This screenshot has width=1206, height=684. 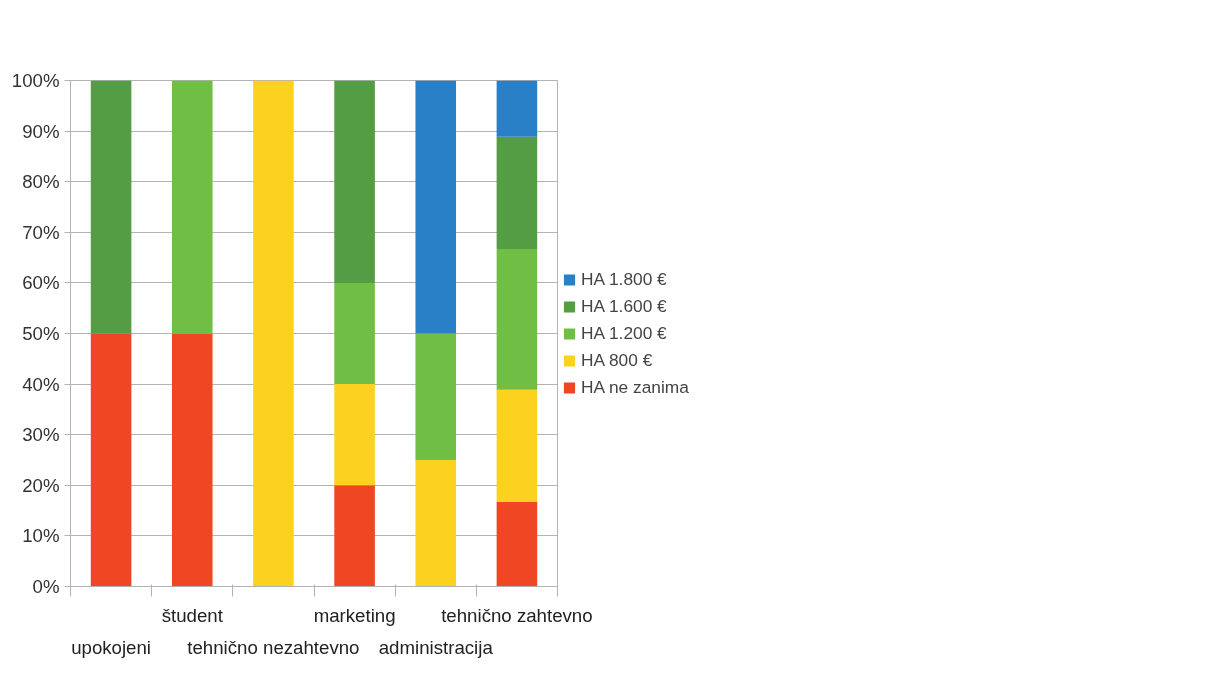 I want to click on x-tick-label: upokojeni, so click(x=111, y=647).